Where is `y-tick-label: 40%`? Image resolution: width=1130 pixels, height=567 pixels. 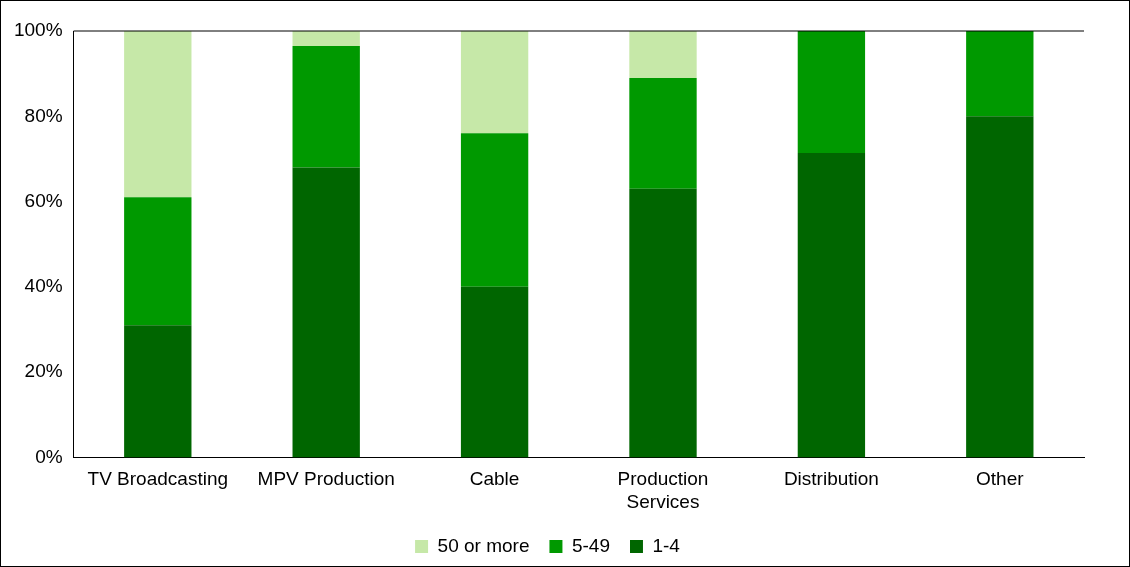 y-tick-label: 40% is located at coordinates (43, 286).